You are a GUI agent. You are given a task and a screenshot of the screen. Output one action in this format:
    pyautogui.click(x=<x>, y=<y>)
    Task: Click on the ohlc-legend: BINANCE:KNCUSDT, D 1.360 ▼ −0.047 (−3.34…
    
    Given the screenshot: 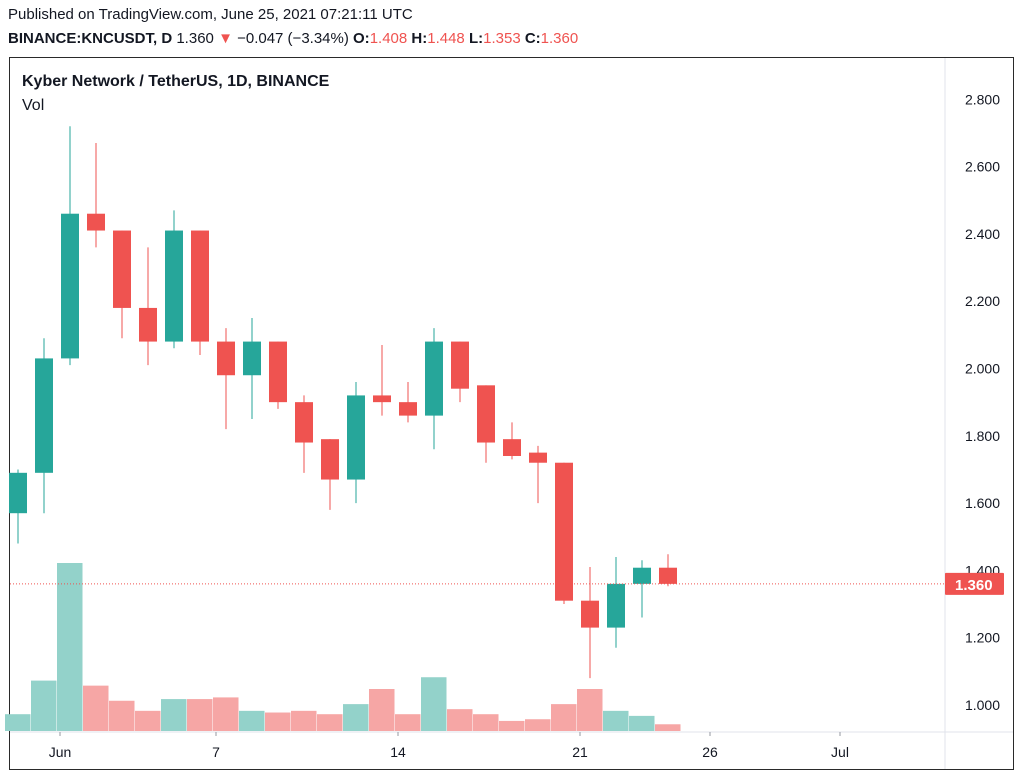 What is the action you would take?
    pyautogui.click(x=293, y=38)
    